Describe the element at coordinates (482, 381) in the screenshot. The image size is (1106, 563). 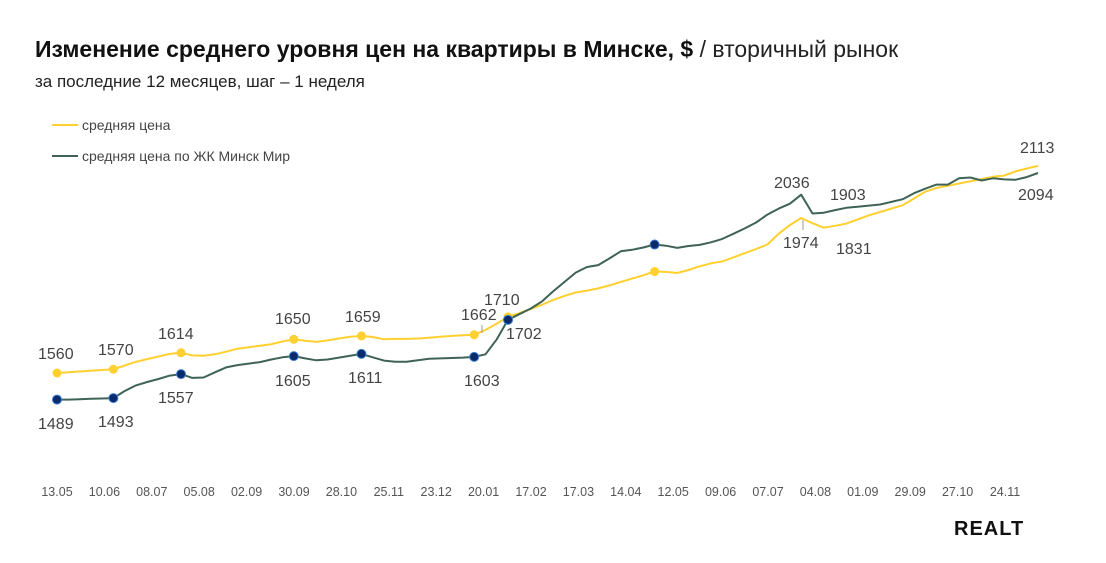
I see `data-label: 1603` at that location.